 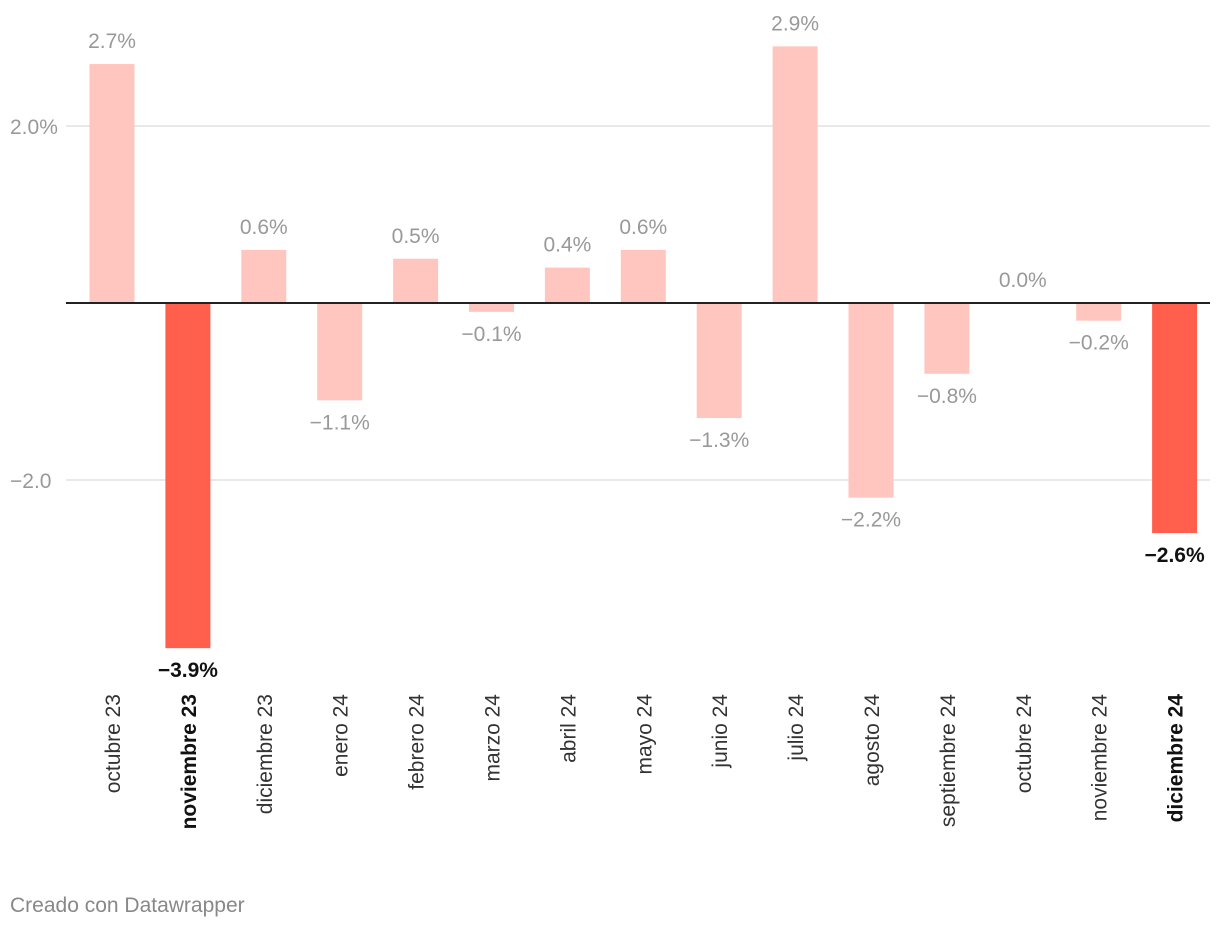 I want to click on category-label: noviembre 23, so click(x=189, y=761).